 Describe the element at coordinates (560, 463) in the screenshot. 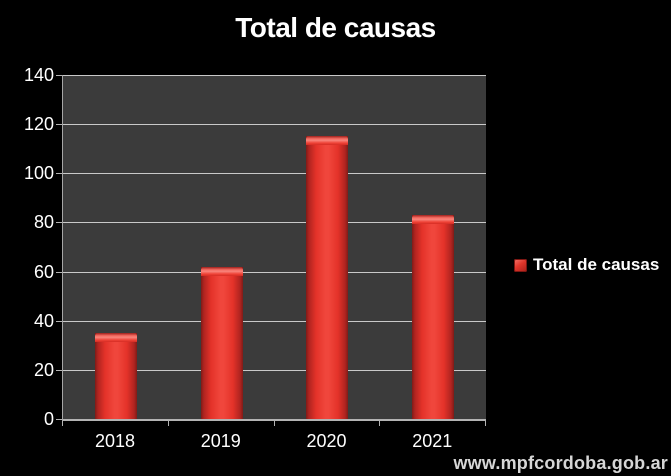

I see `watermark: www.mpfcordoba.gob.ar` at that location.